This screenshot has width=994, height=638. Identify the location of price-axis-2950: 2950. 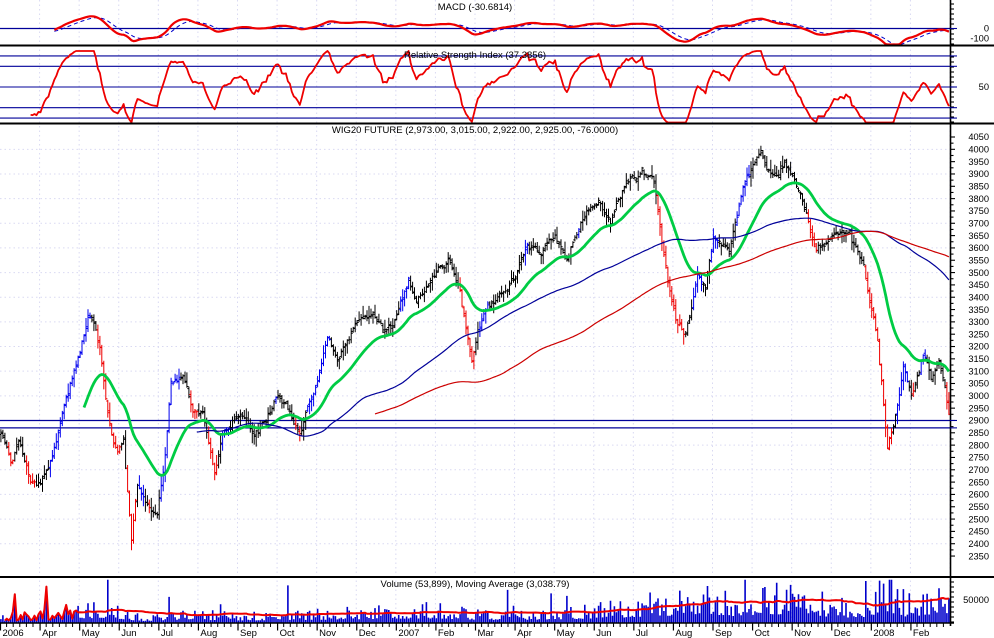
(978, 408).